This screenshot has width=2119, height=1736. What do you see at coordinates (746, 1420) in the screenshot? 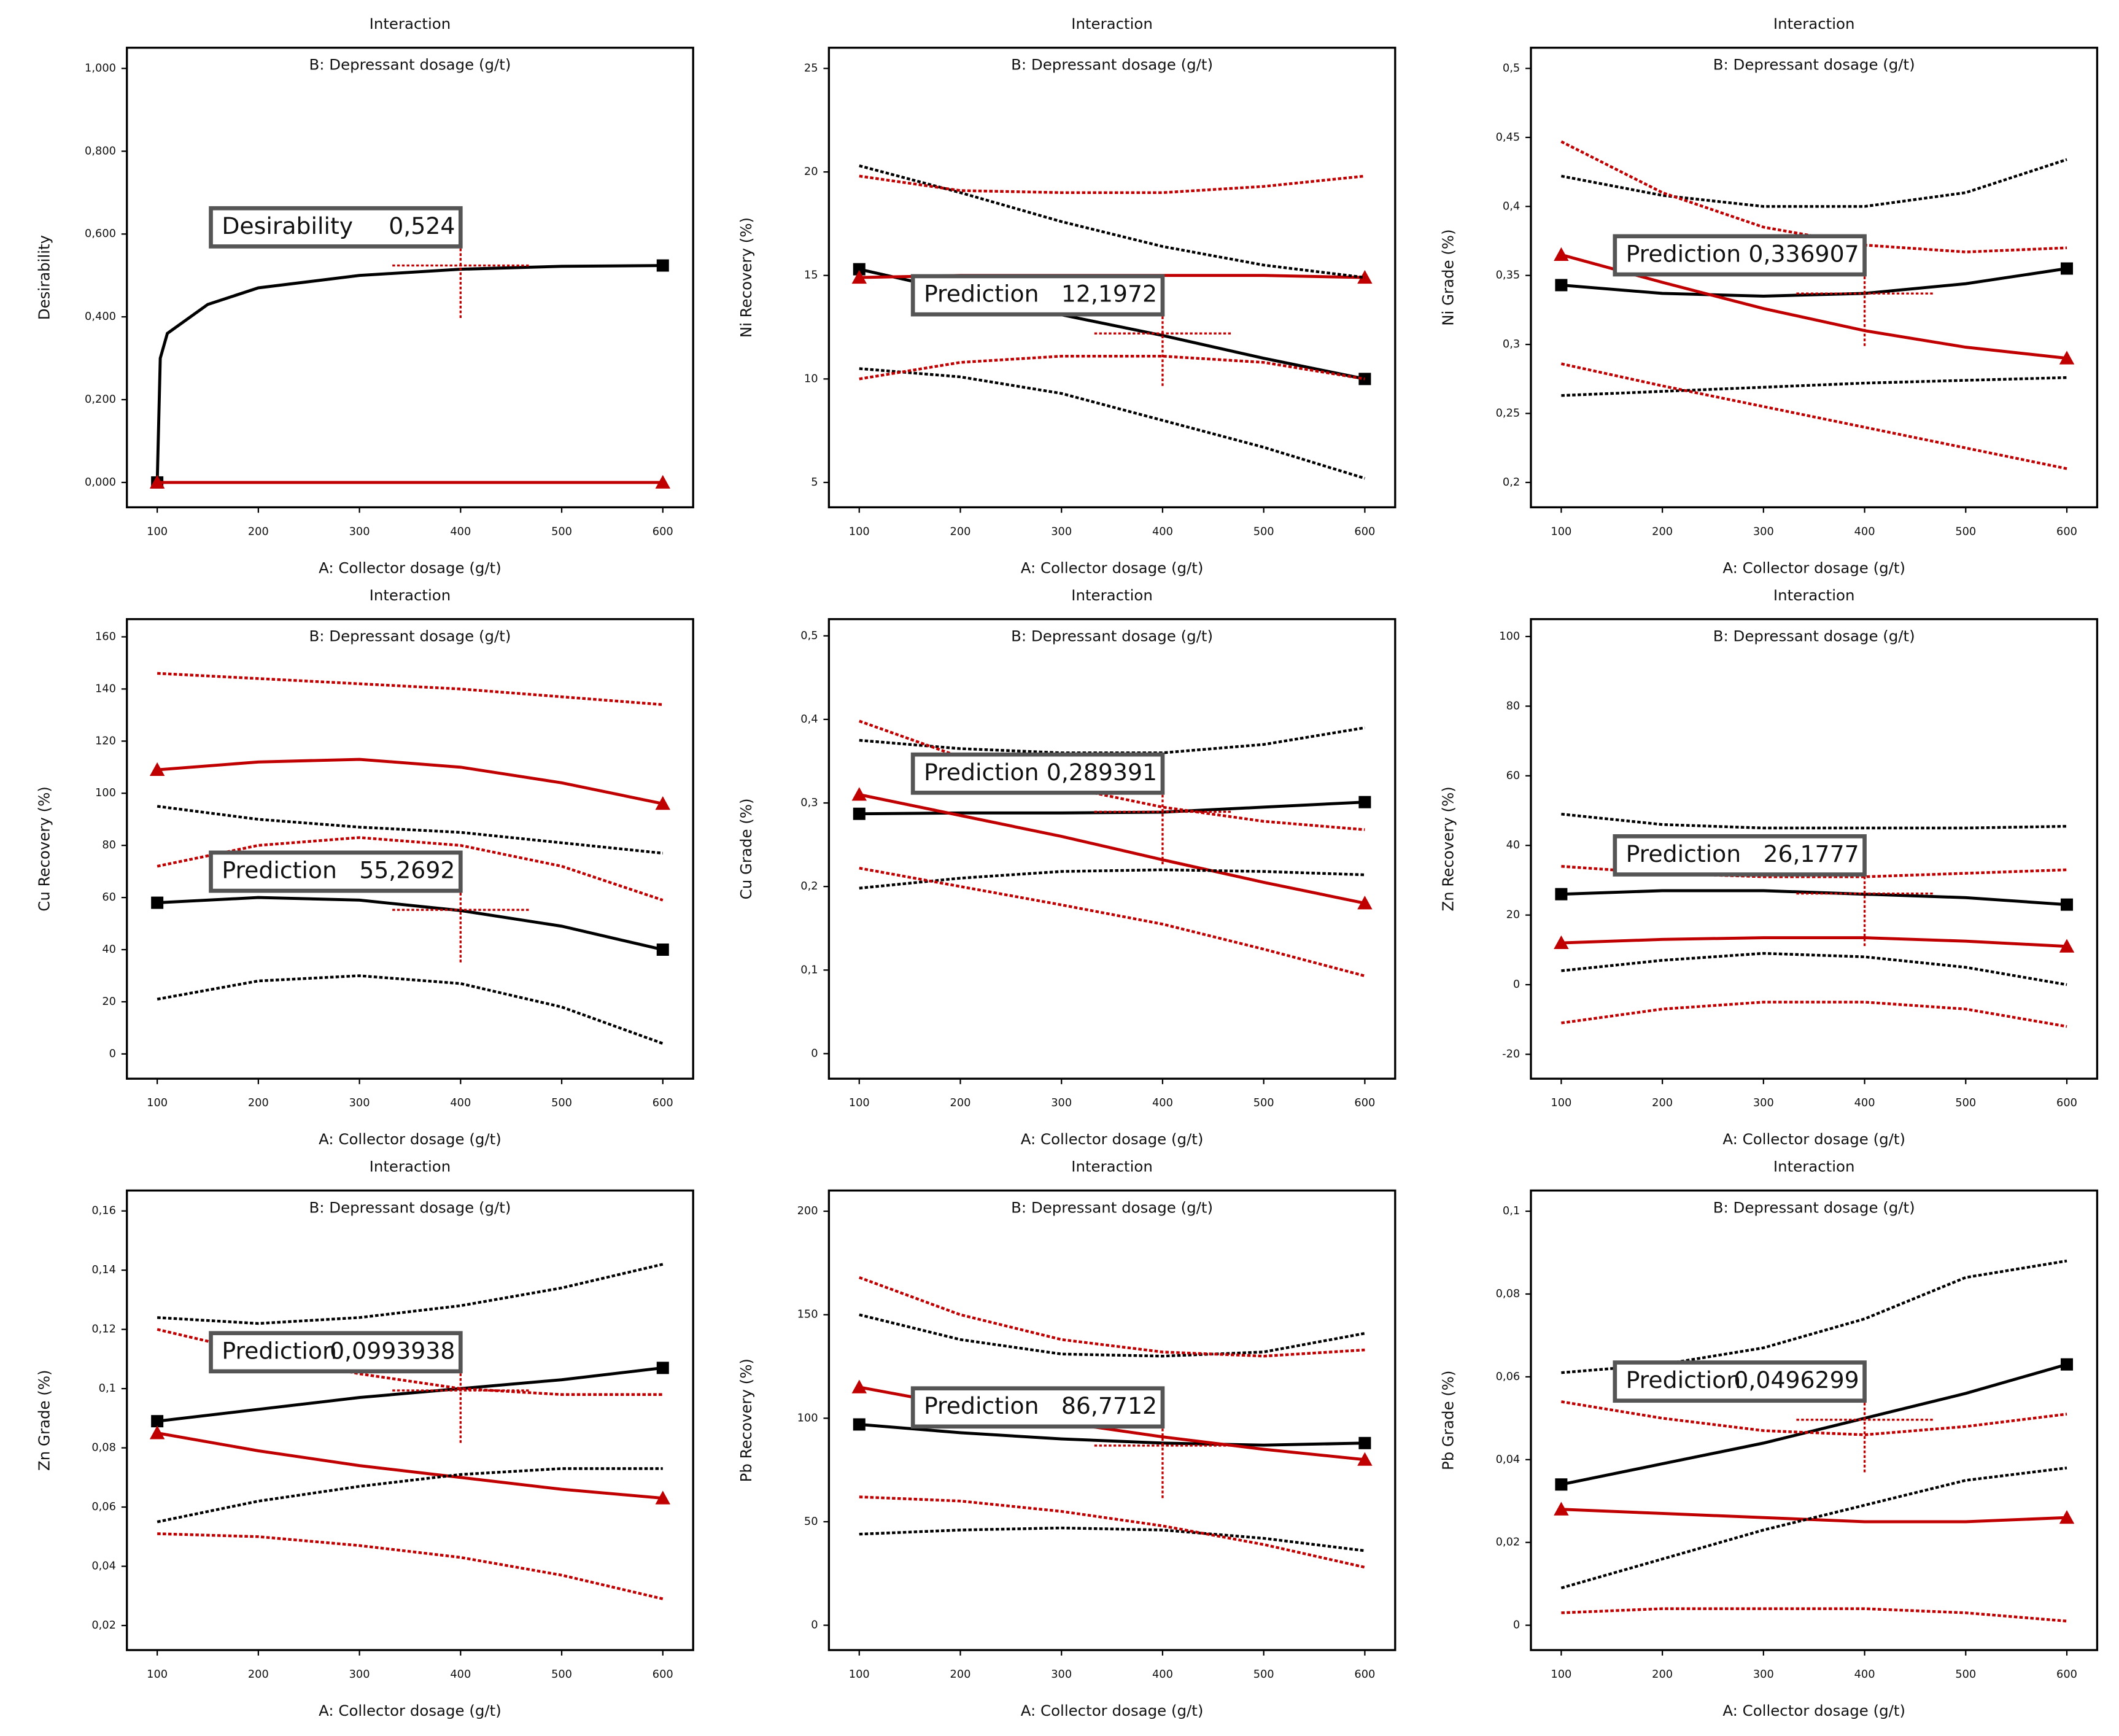
I see `y-axis-label: Pb Recovery (%)` at bounding box center [746, 1420].